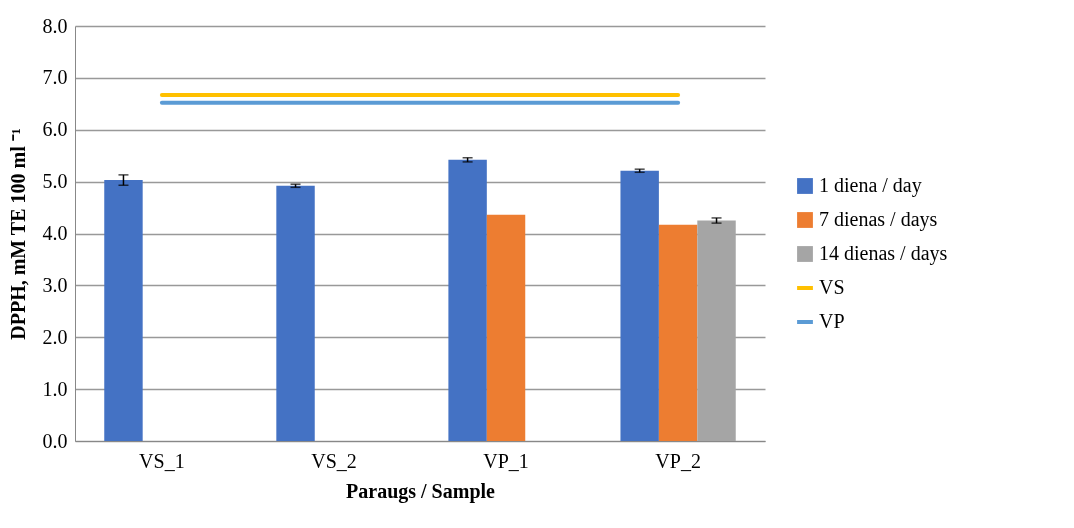  What do you see at coordinates (421, 491) in the screenshot?
I see `x-axis-title: Paraugs / Sample` at bounding box center [421, 491].